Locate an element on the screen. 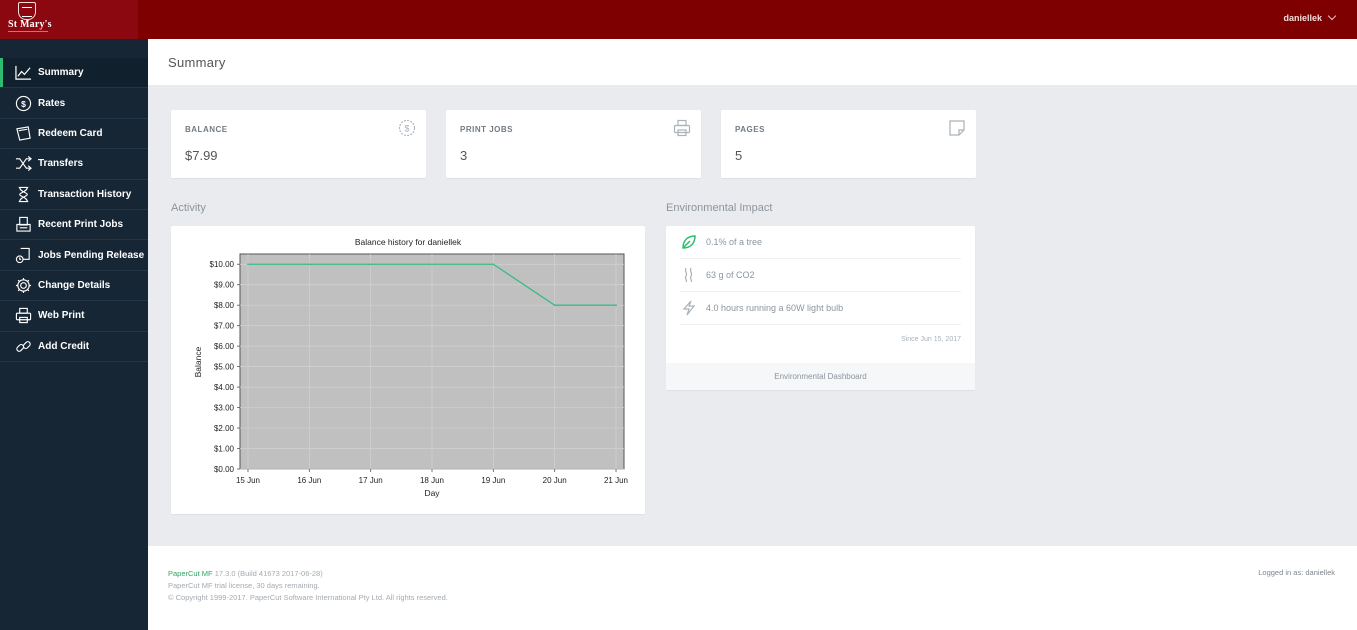 Image resolution: width=1357 pixels, height=630 pixels. card-icon is located at coordinates (23, 133).